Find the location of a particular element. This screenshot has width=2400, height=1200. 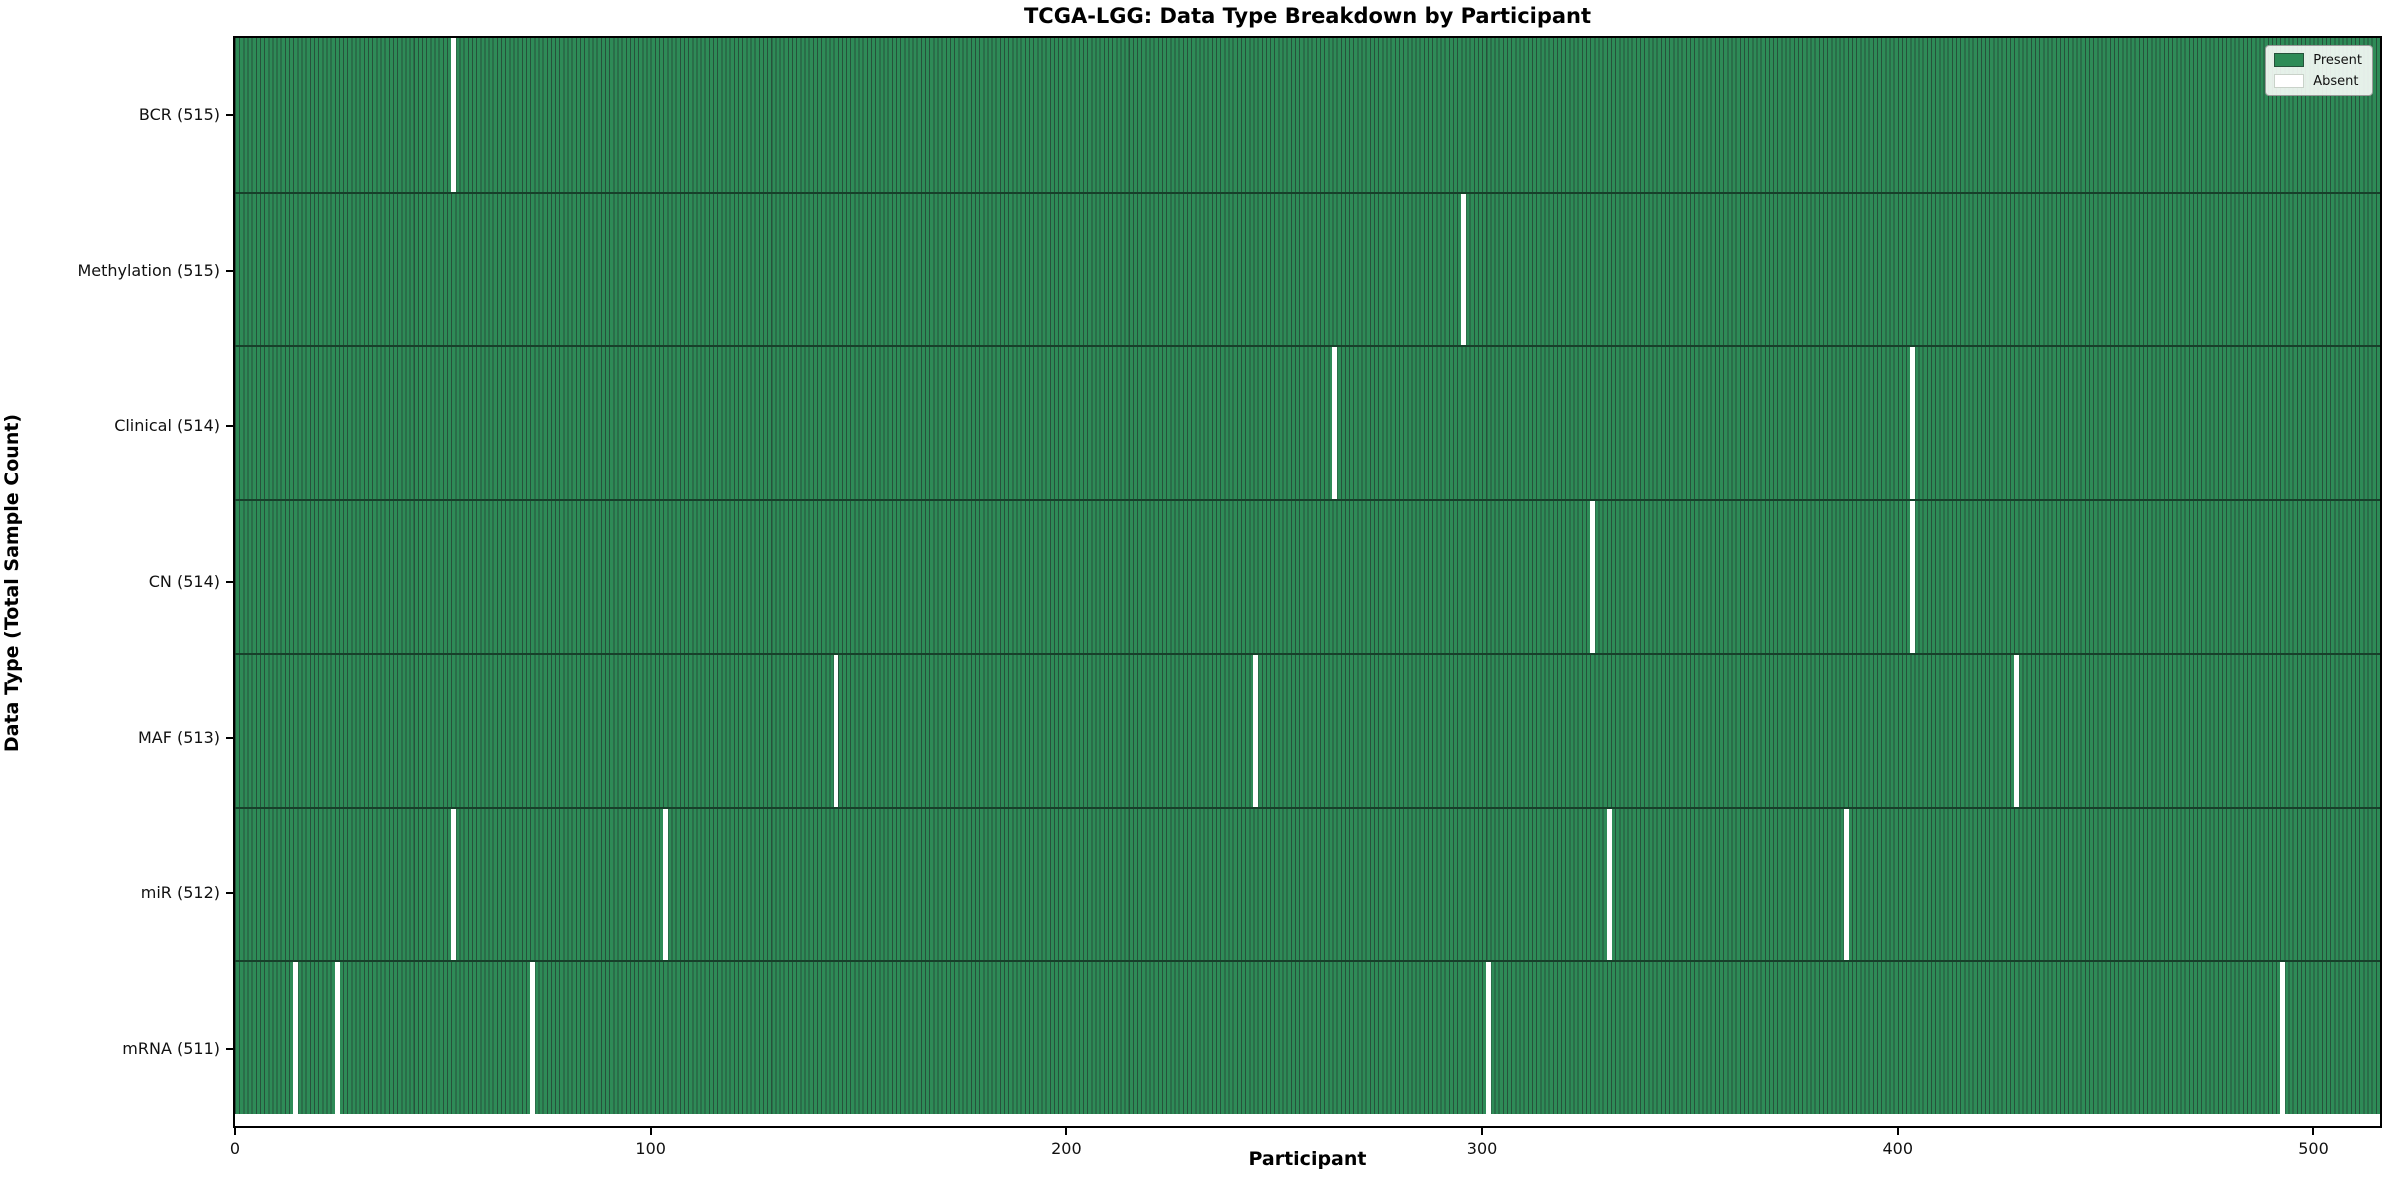

x-tick-label: 300 is located at coordinates (1482, 1148).